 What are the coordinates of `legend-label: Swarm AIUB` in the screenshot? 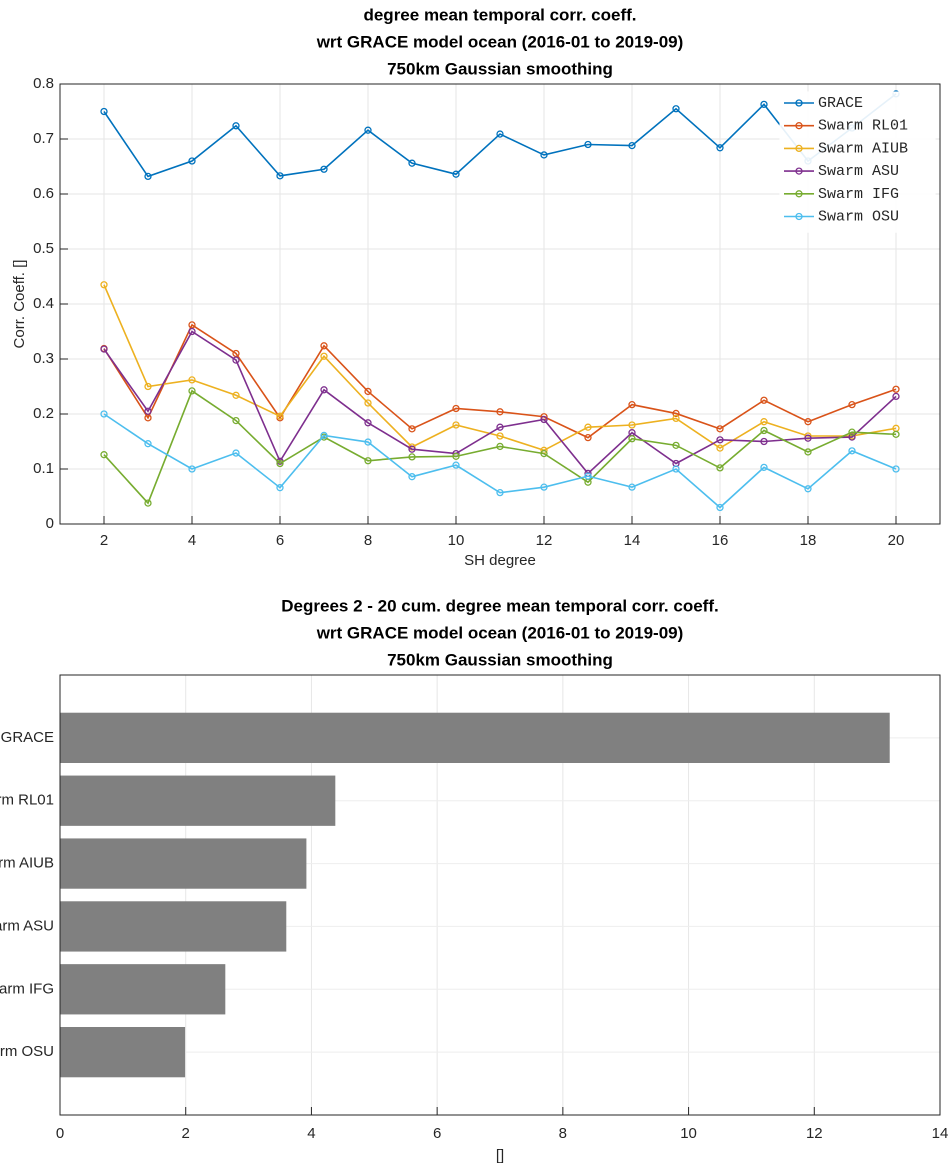 It's located at (863, 148).